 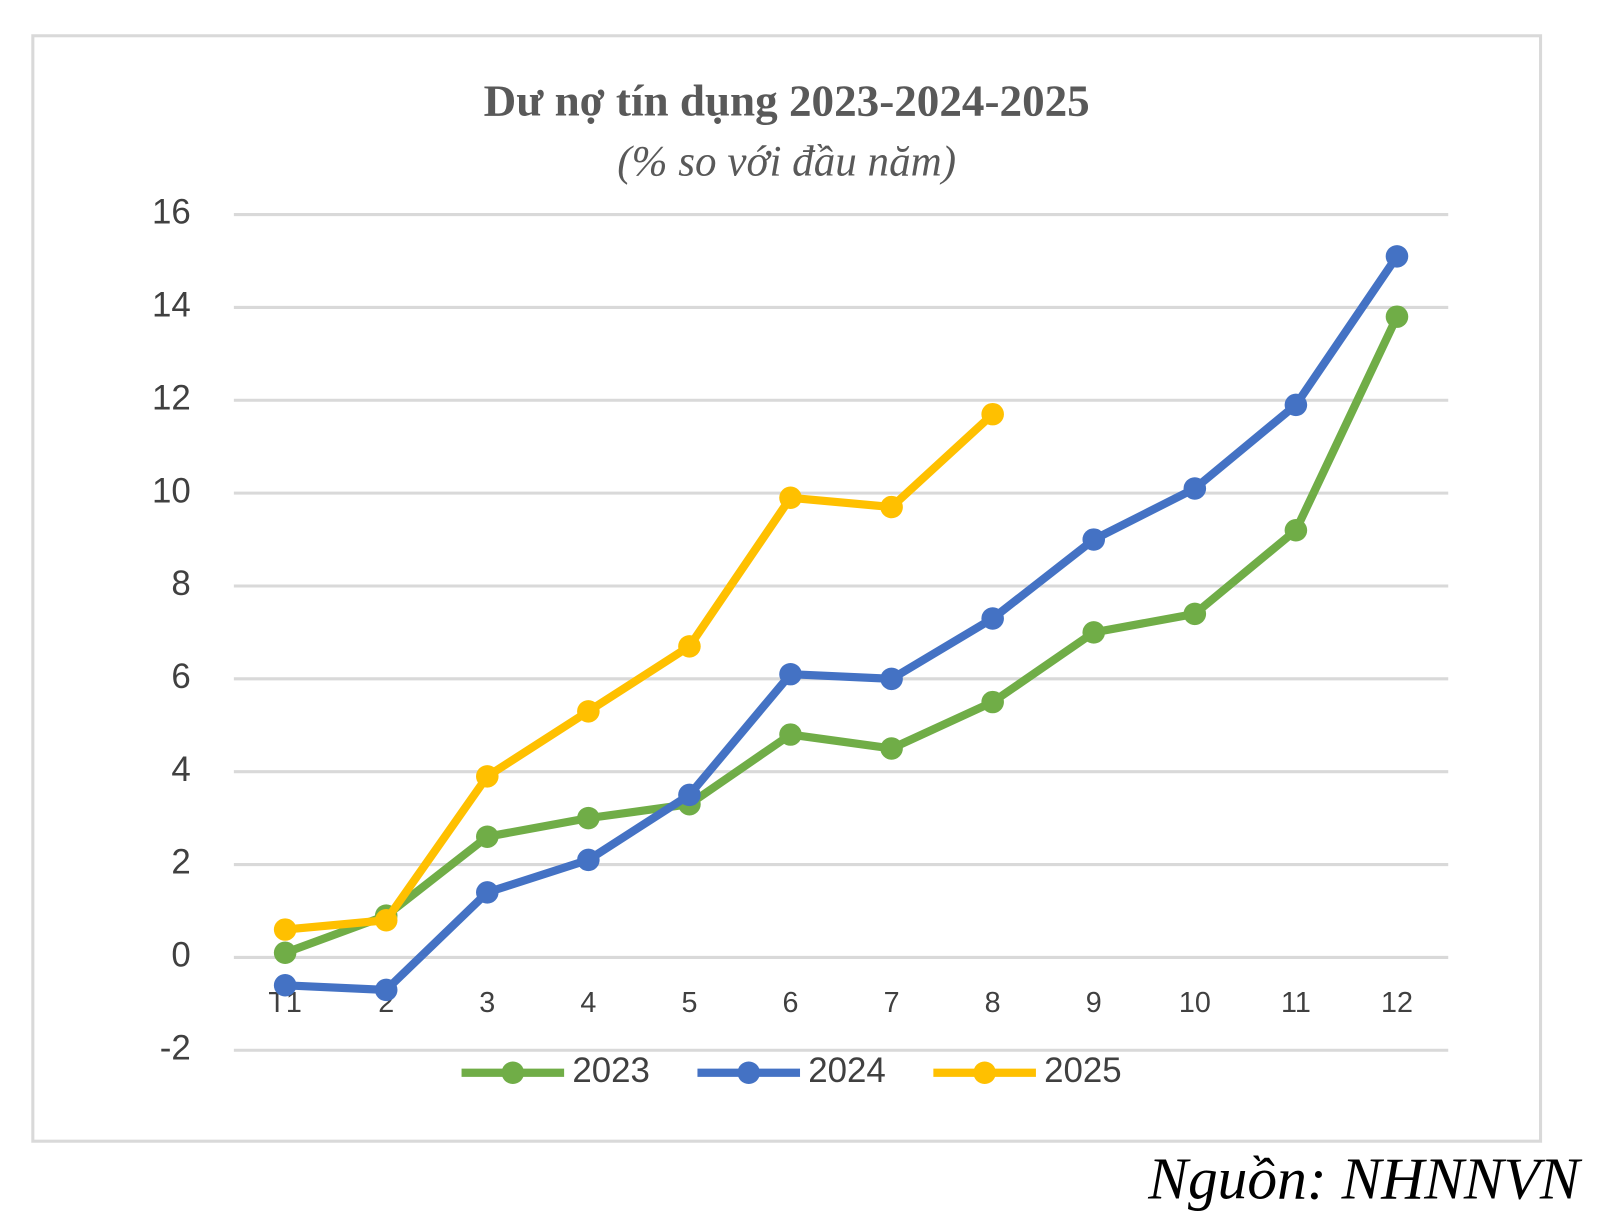 I want to click on y-tick-label: 8, so click(x=180, y=583).